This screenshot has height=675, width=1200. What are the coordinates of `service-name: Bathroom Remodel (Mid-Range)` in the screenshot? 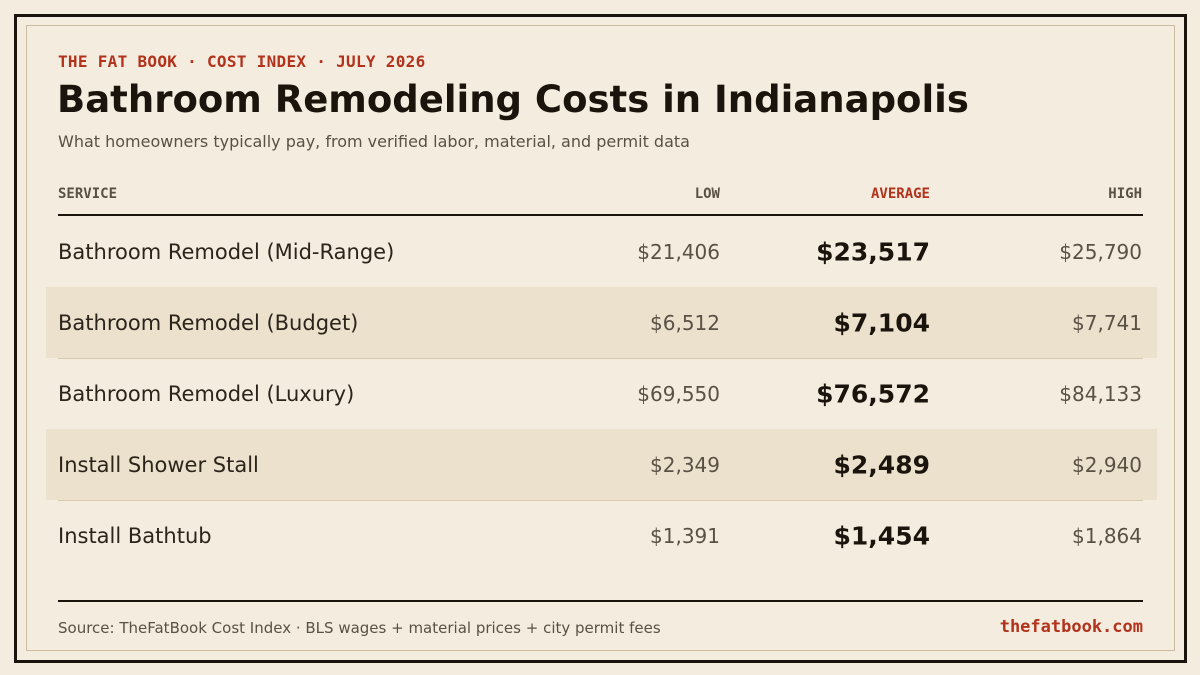 It's located at (226, 251).